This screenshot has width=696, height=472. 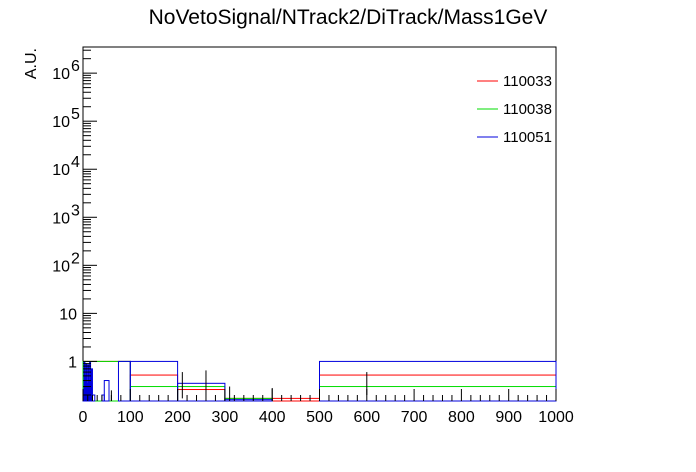 I want to click on legend-label-110033: 110033, so click(x=527, y=81).